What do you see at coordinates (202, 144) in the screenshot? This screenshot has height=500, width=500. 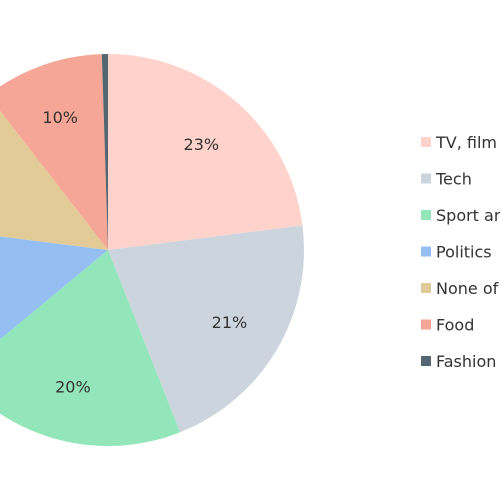 I see `slice-percent-label: 23%` at bounding box center [202, 144].